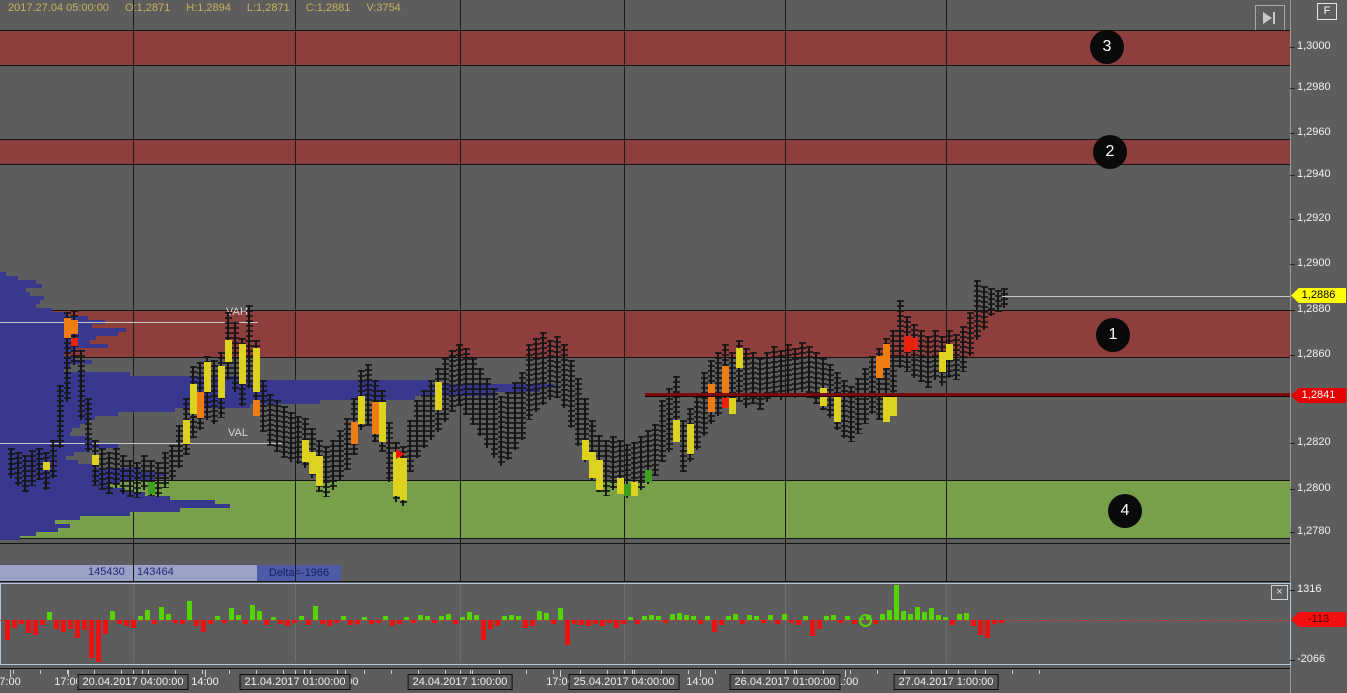 The image size is (1347, 693). Describe the element at coordinates (1327, 11) in the screenshot. I see `fullscreen-button: F` at that location.